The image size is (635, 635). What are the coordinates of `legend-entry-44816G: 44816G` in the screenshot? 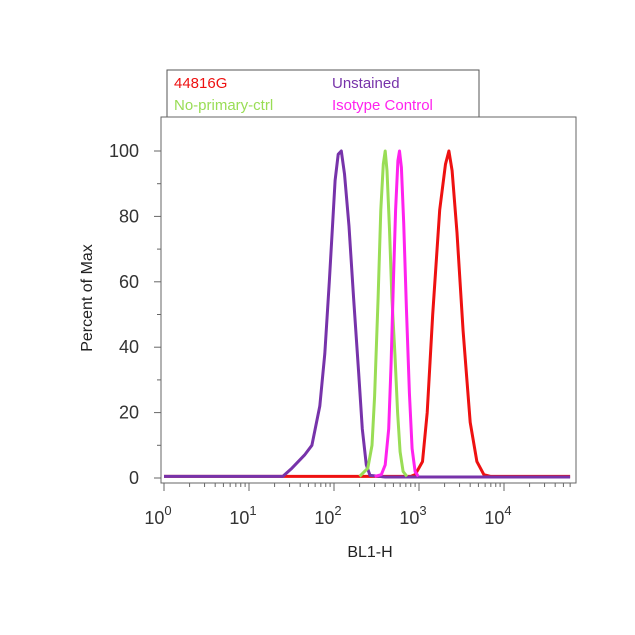 It's located at (200, 83).